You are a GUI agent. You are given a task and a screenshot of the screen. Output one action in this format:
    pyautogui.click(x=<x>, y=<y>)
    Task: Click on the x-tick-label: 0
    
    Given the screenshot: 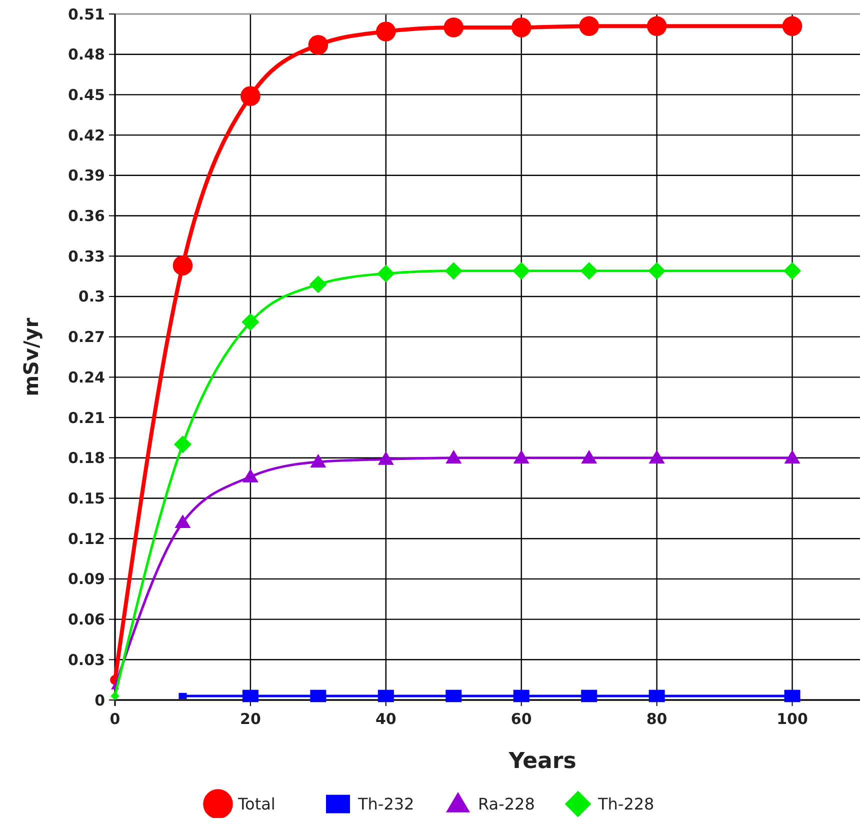 What is the action you would take?
    pyautogui.click(x=115, y=719)
    